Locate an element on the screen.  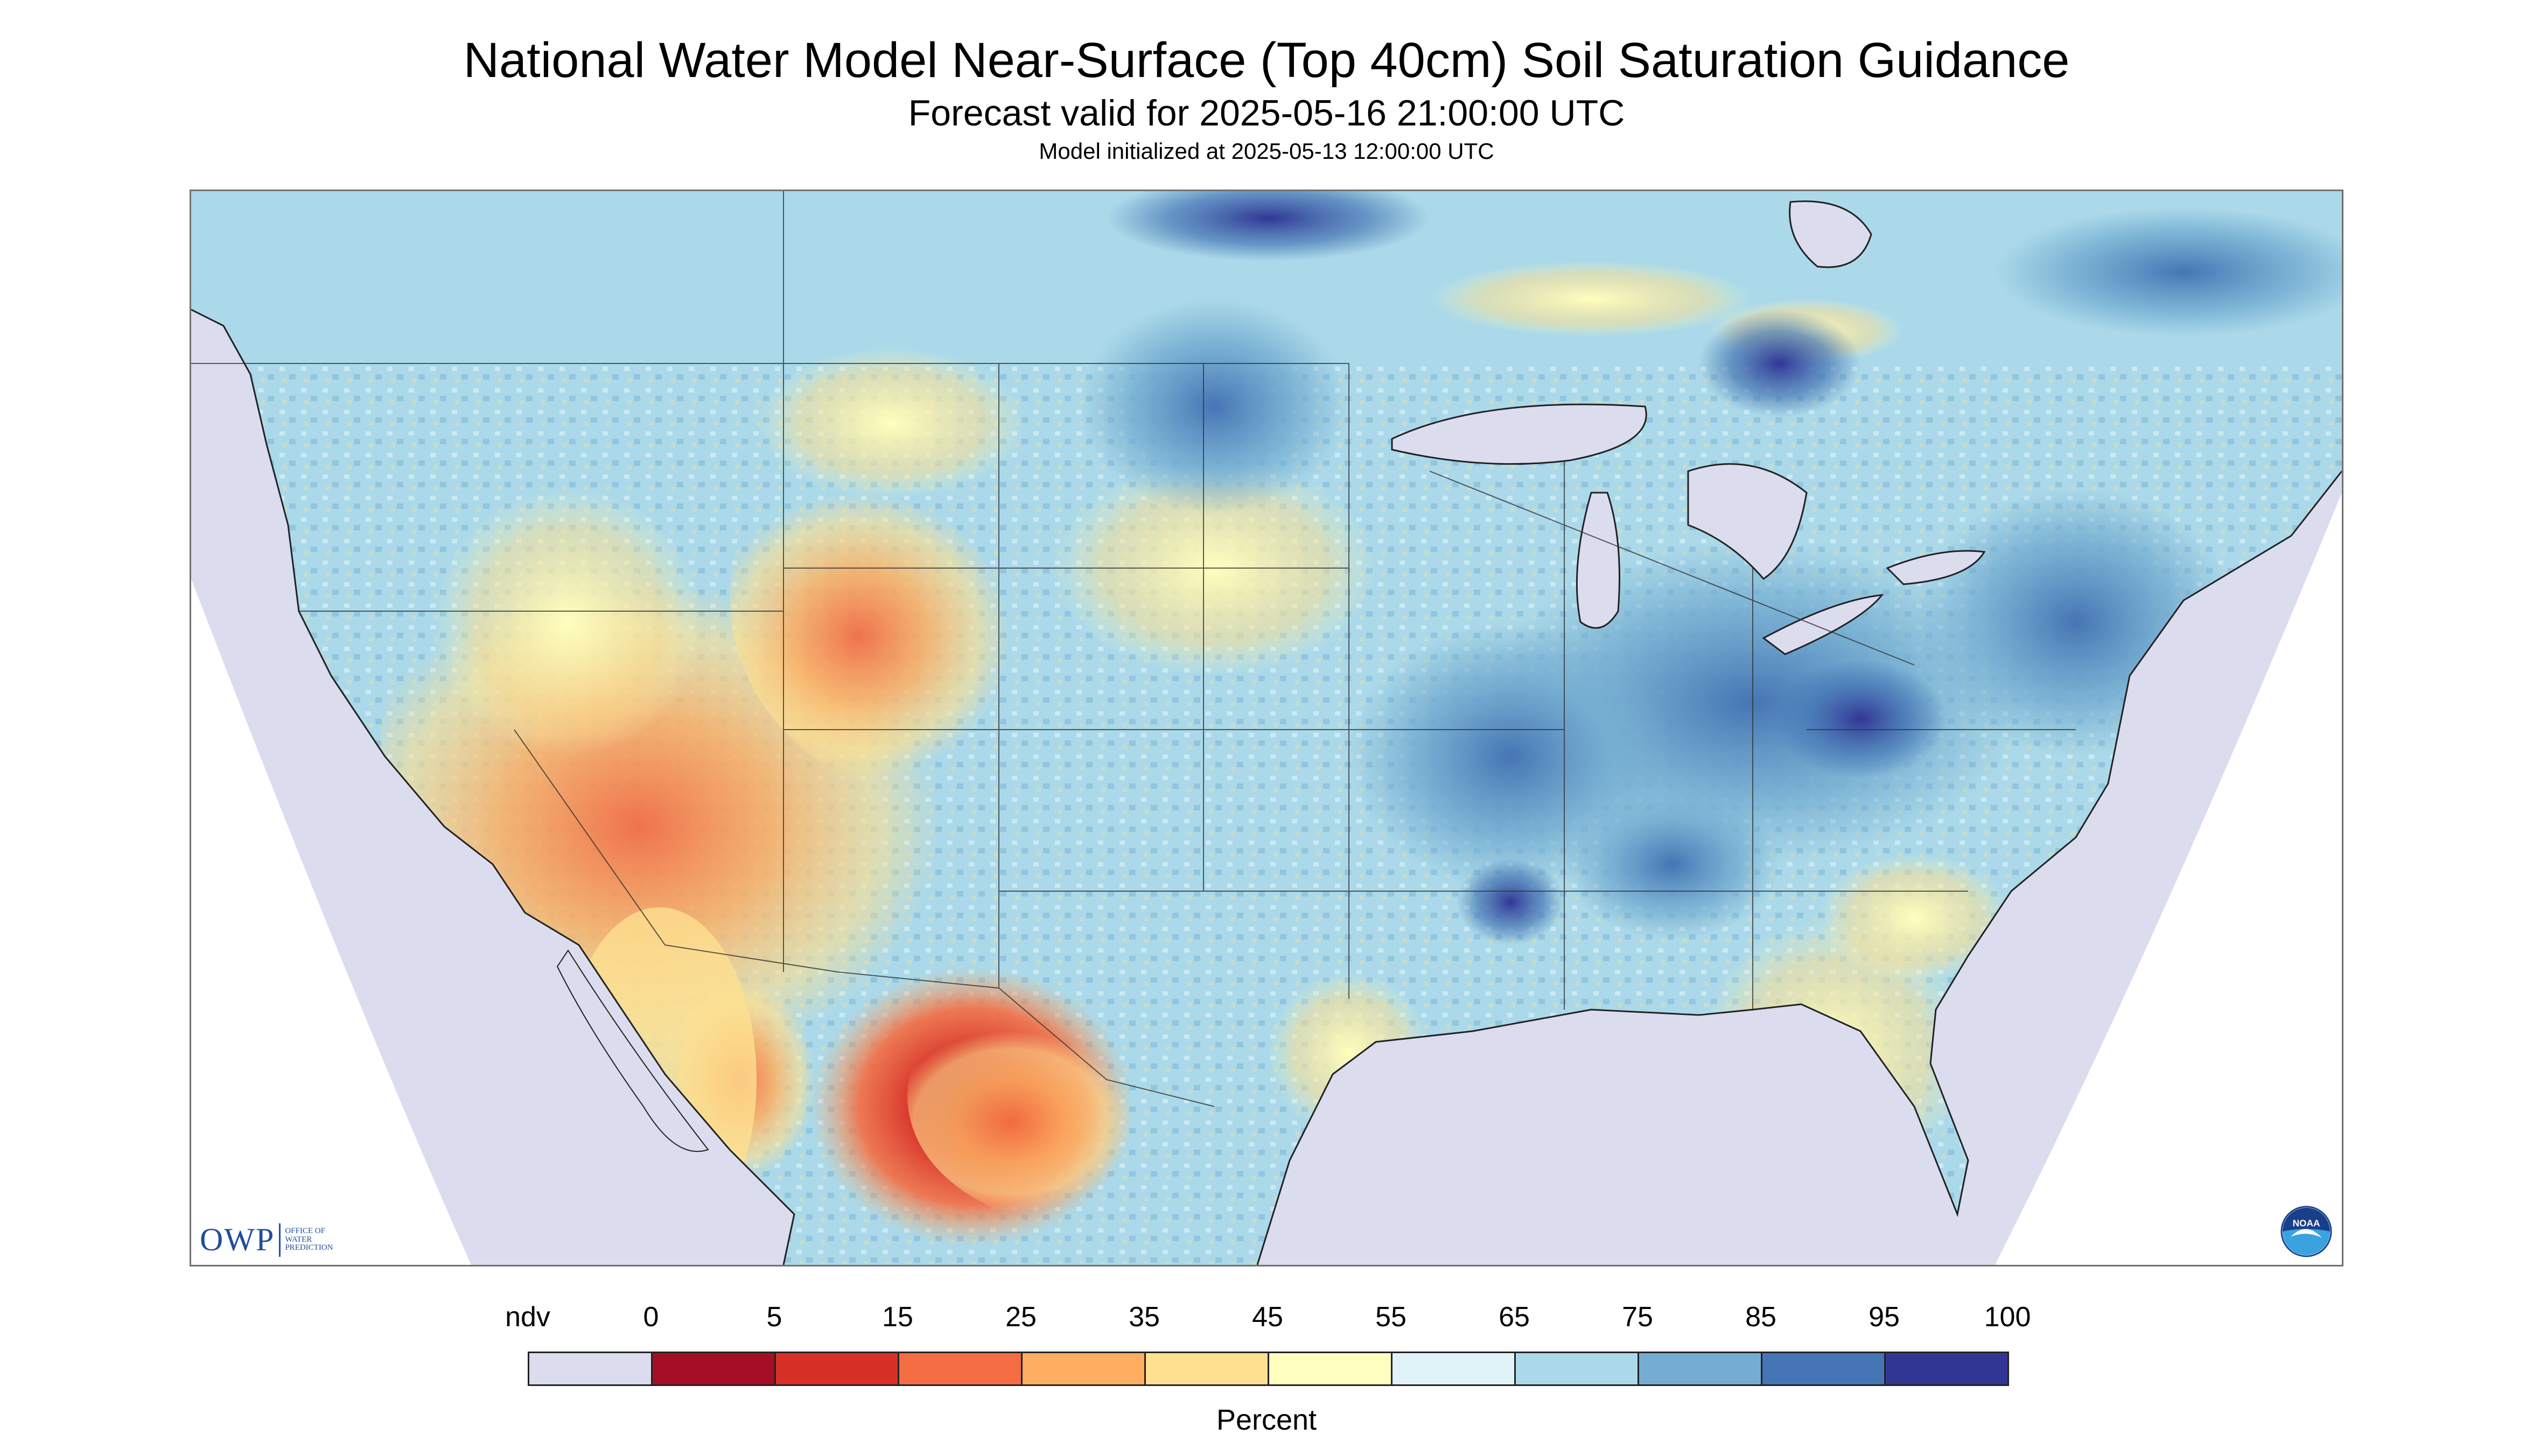
owp-logo-subtext: Office of Water Prediction is located at coordinates (309, 1239).